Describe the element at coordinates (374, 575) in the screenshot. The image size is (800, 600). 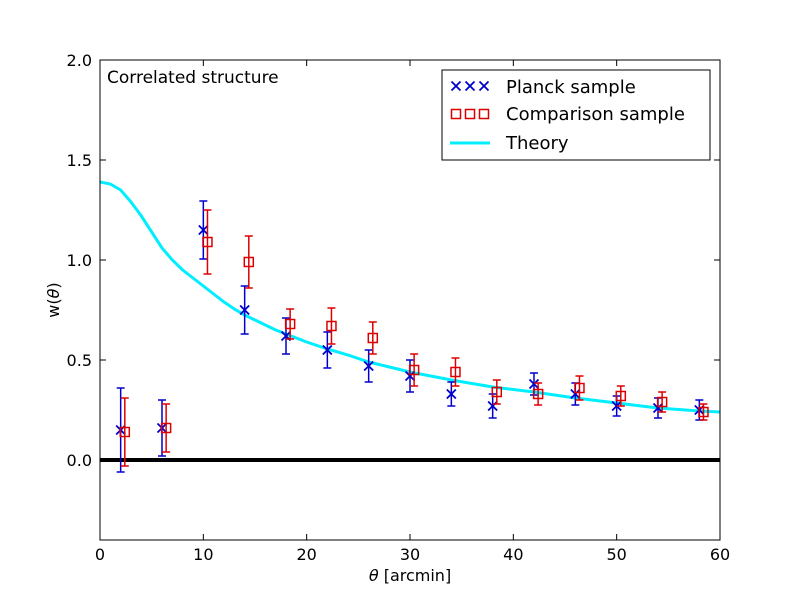
I see `x-axis-symbol: θ` at that location.